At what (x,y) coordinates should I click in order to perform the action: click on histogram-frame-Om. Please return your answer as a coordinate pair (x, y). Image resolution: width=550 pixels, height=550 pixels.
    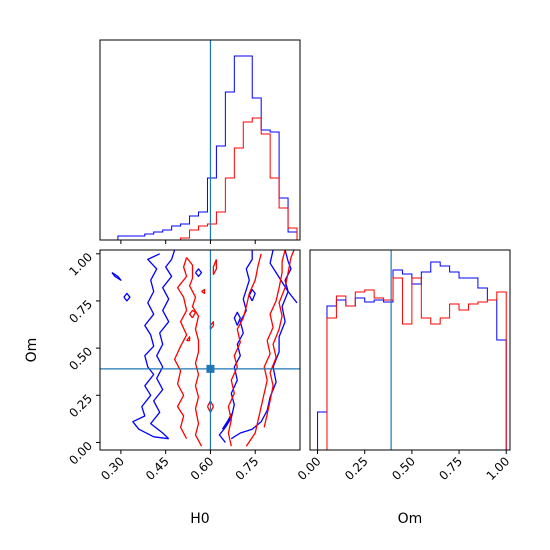
    Looking at the image, I should click on (410, 350).